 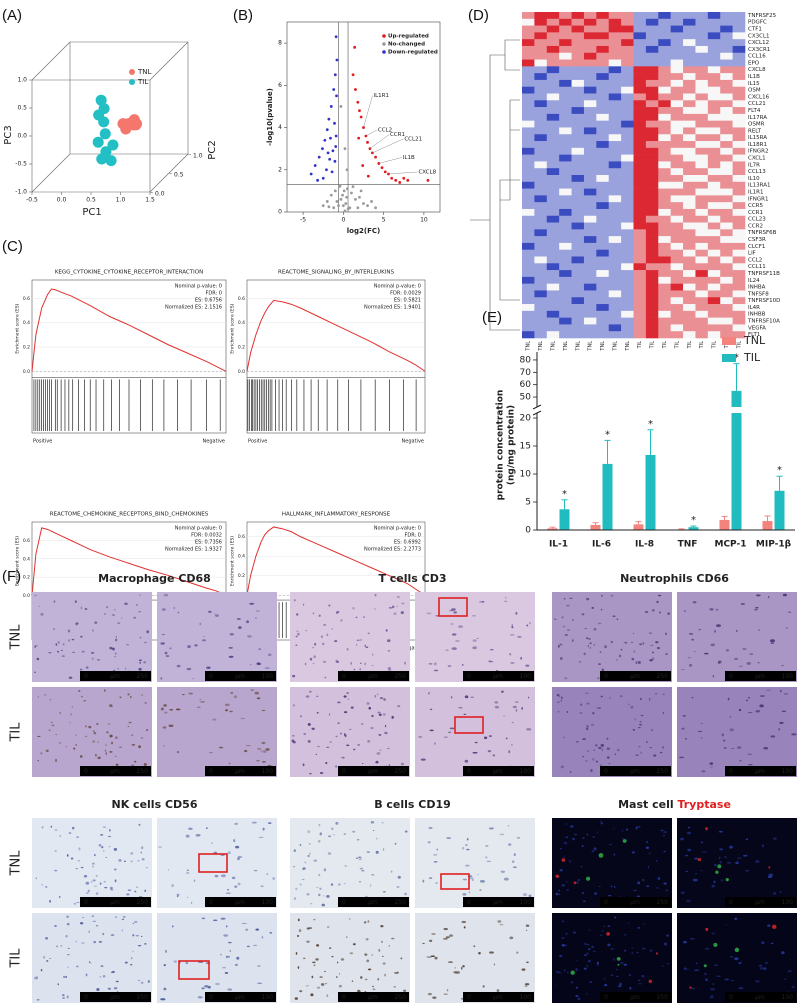 What do you see at coordinates (189, 154) in the screenshot?
I see `y-tick` at bounding box center [189, 154].